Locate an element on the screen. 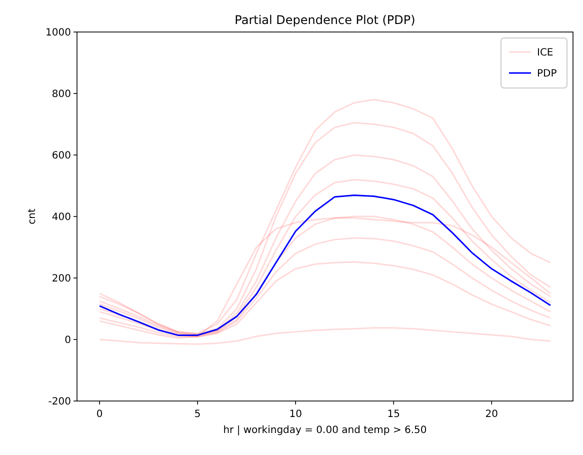 The image size is (583, 455). x-tick-label: 0 is located at coordinates (99, 414).